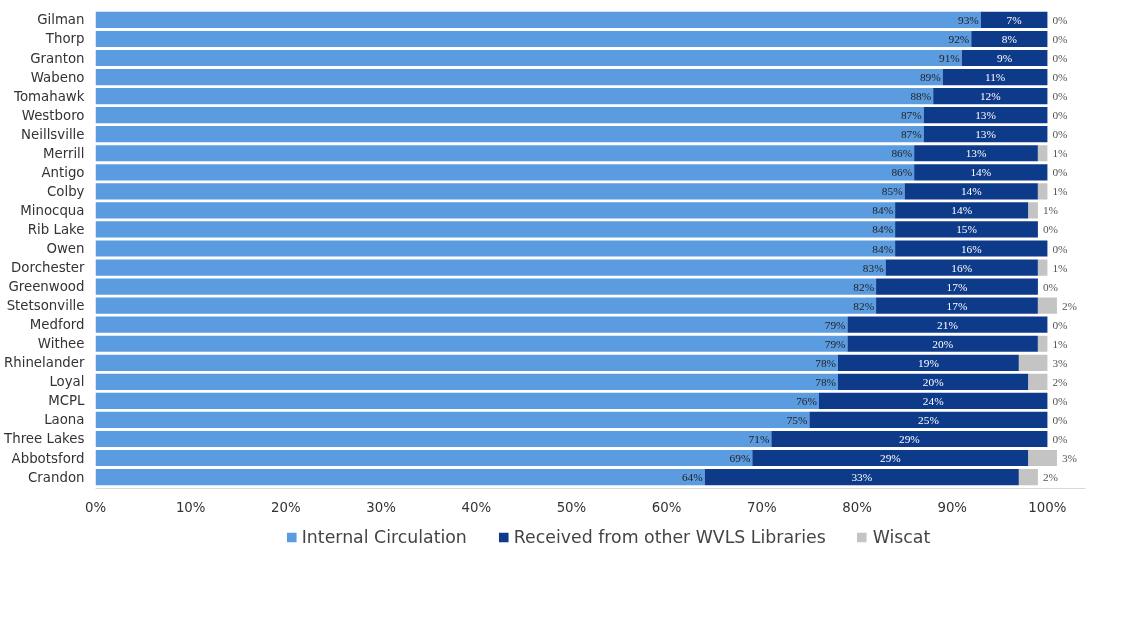 The image size is (1143, 622). What do you see at coordinates (948, 324) in the screenshot?
I see `data-label: 21%` at bounding box center [948, 324].